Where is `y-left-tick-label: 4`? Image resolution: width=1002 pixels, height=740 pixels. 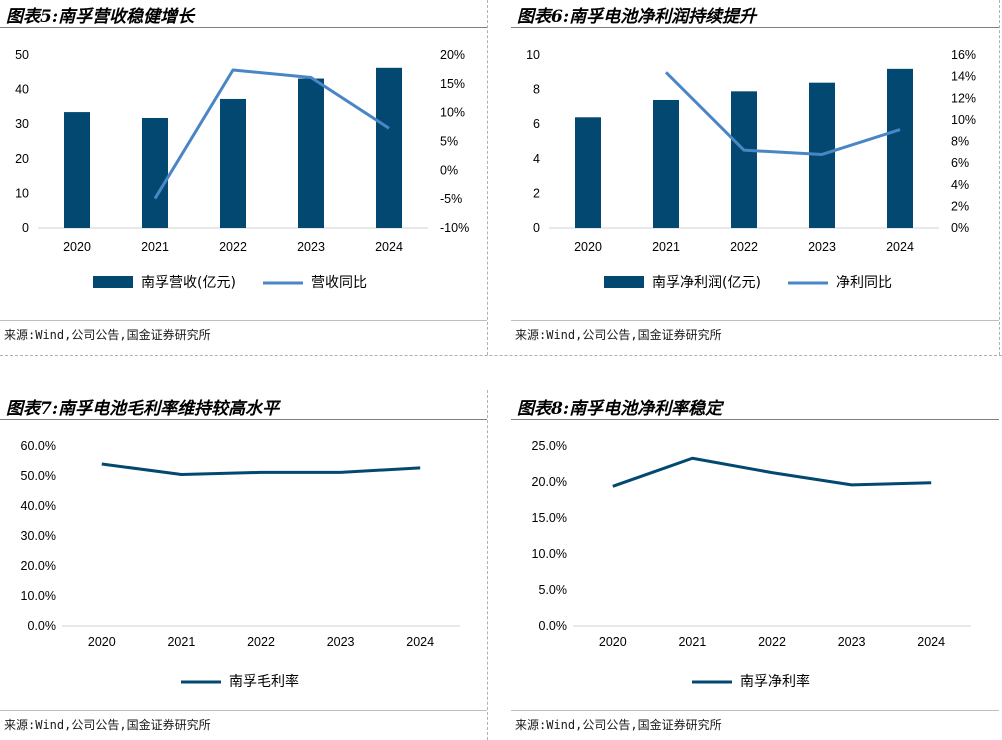
y-left-tick-label: 4 is located at coordinates (536, 159).